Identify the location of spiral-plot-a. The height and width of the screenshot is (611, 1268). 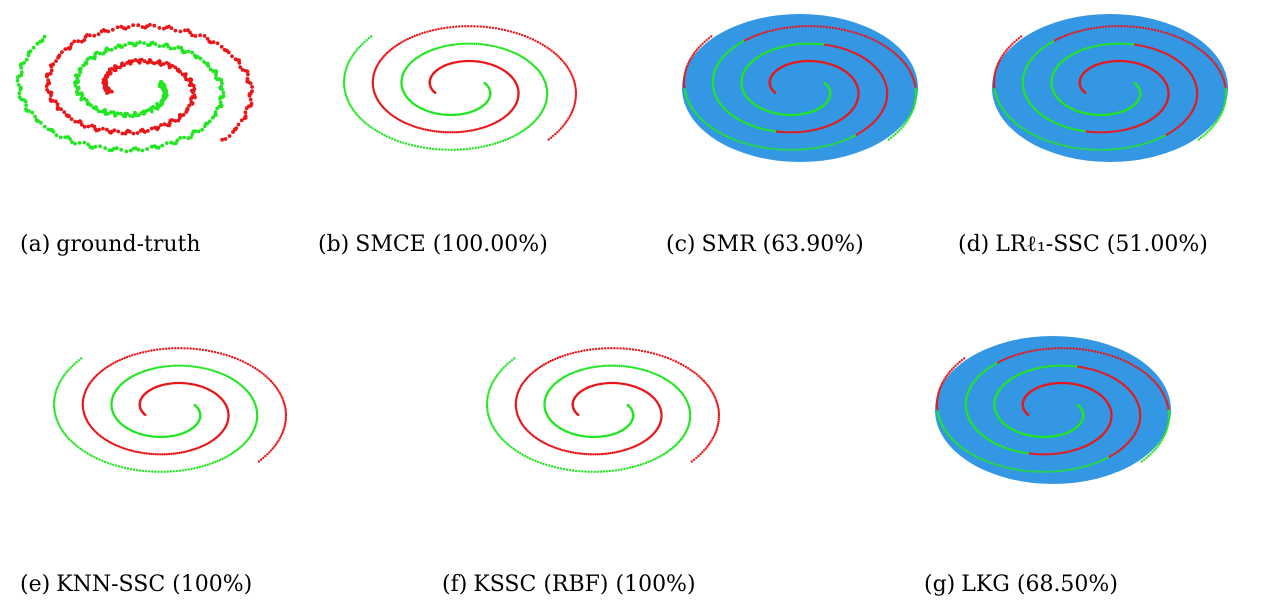
(135, 88).